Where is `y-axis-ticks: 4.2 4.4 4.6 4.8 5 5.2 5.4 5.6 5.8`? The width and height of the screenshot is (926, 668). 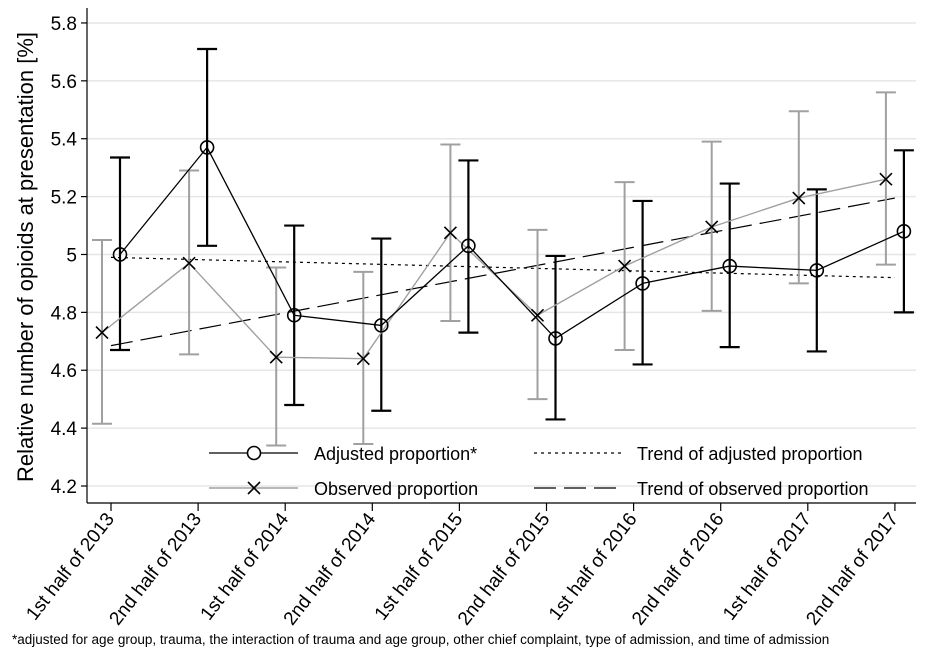 y-axis-ticks: 4.2 4.4 4.6 4.8 5 5.2 5.4 5.6 5.8 is located at coordinates (69, 256).